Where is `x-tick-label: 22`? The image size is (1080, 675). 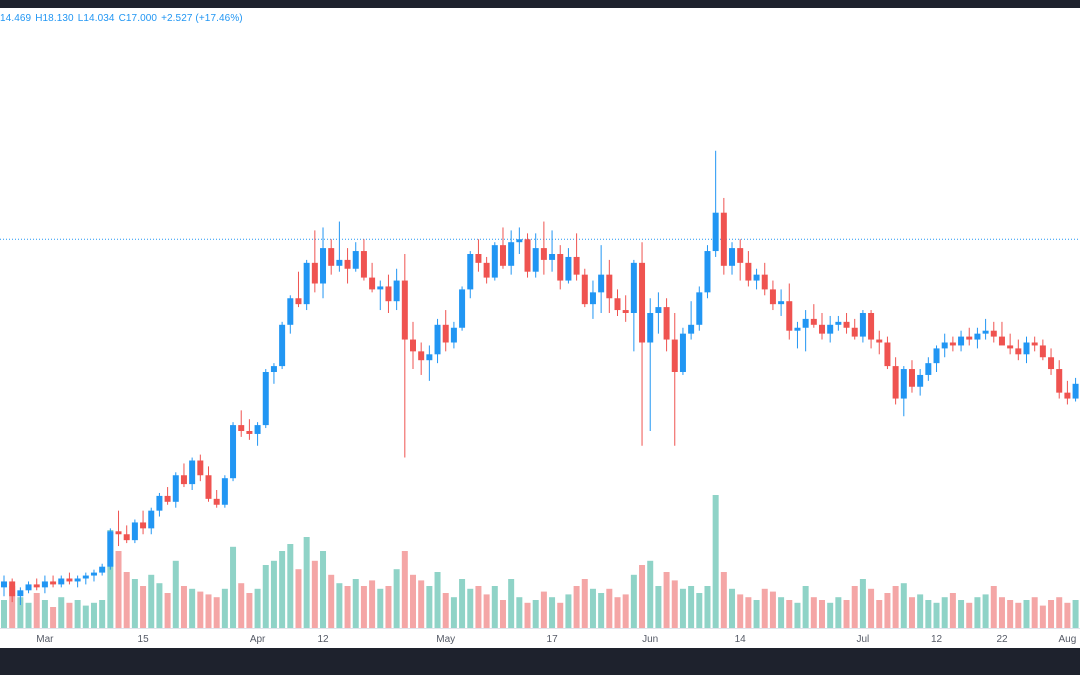
x-tick-label: 22 is located at coordinates (1002, 639).